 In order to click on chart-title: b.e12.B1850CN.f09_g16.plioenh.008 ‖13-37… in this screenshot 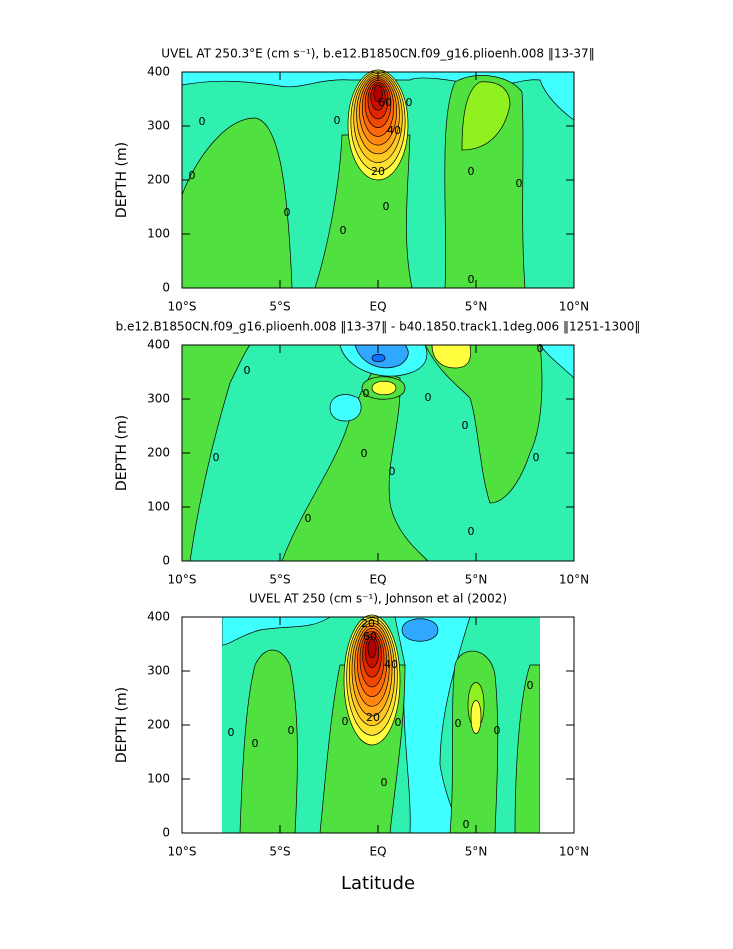, I will do `click(378, 327)`.